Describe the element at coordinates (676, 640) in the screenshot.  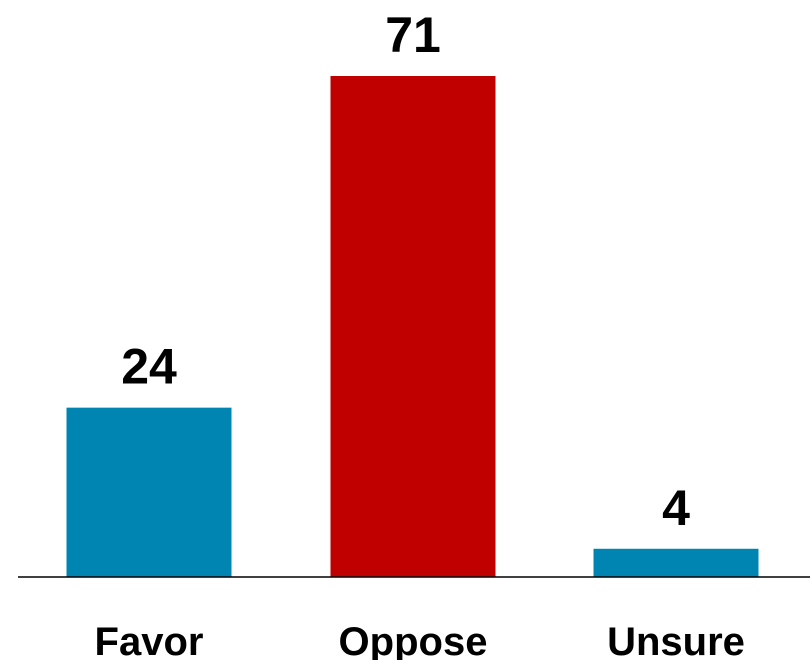
I see `category-label-unsure: Unsure` at that location.